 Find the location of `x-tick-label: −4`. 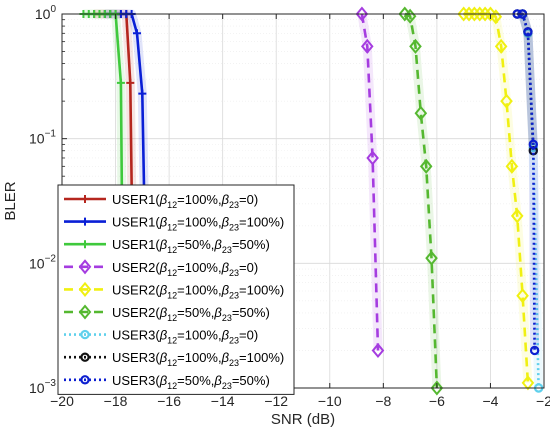

x-tick-label: −4 is located at coordinates (490, 401).